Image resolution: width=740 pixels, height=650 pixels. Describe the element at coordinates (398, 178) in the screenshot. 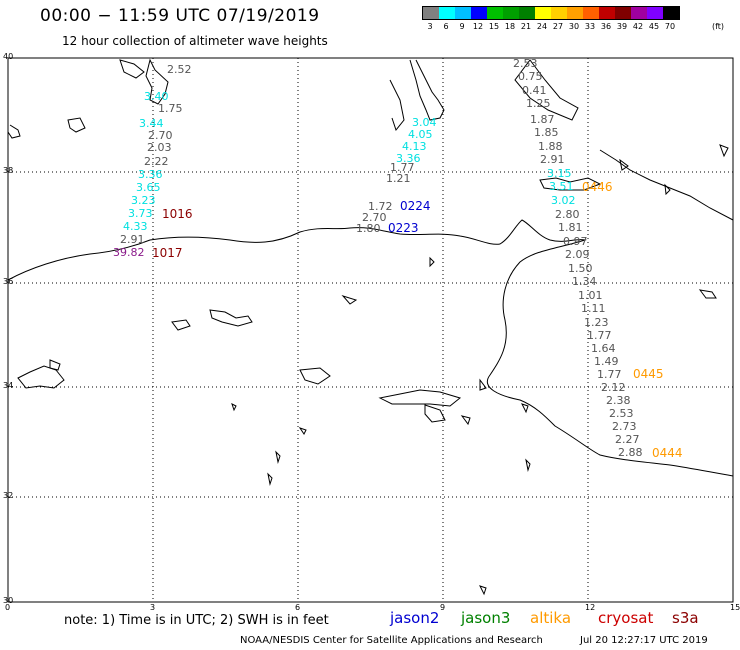

I see `wave-height-value: 1.21` at that location.